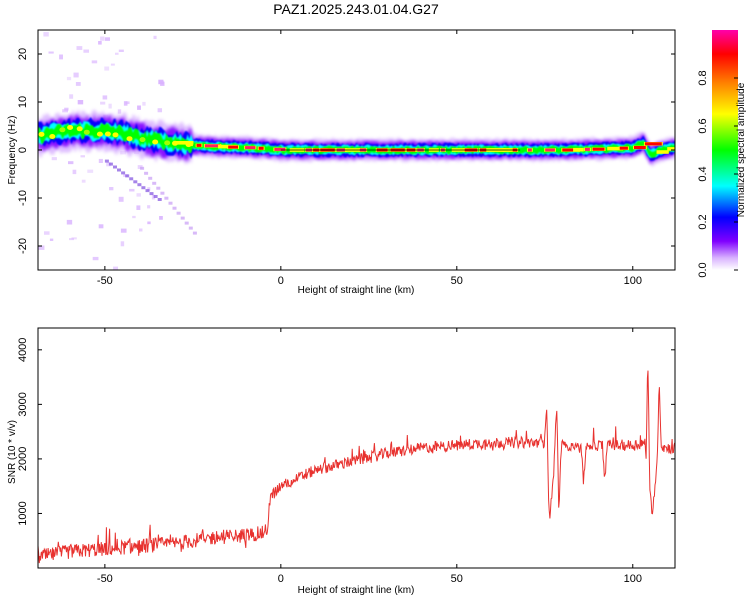 This screenshot has width=750, height=600. I want to click on spectrogram-x-tick-label: 0, so click(281, 281).